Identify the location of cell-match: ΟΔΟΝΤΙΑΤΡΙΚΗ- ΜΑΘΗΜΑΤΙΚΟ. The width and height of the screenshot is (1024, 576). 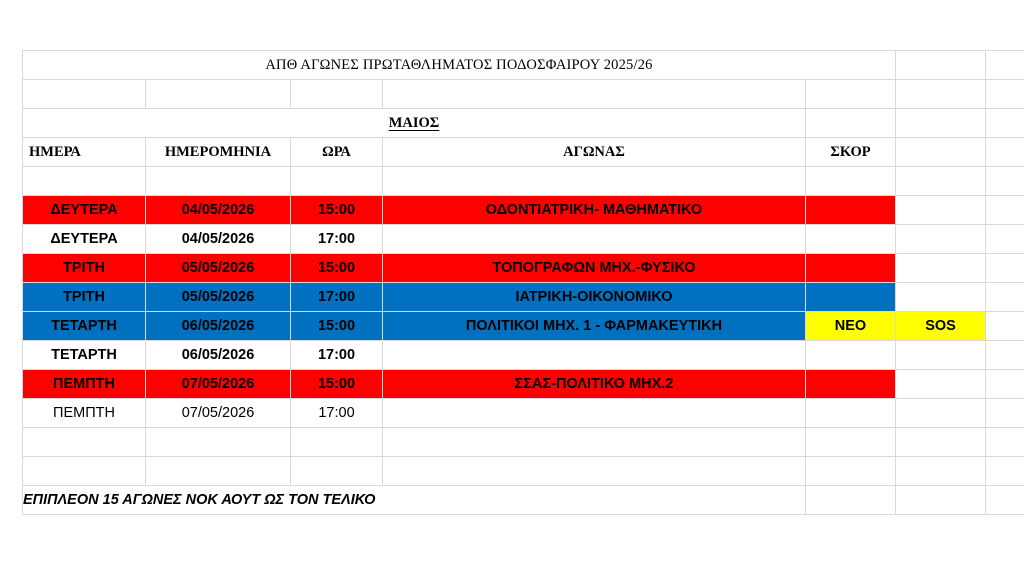
(594, 210).